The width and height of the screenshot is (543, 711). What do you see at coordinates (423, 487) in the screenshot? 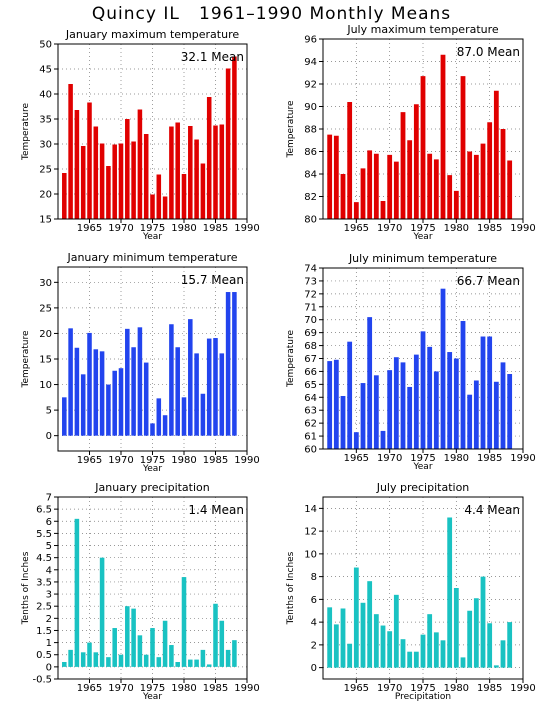
I see `chart-title: July precipitation` at bounding box center [423, 487].